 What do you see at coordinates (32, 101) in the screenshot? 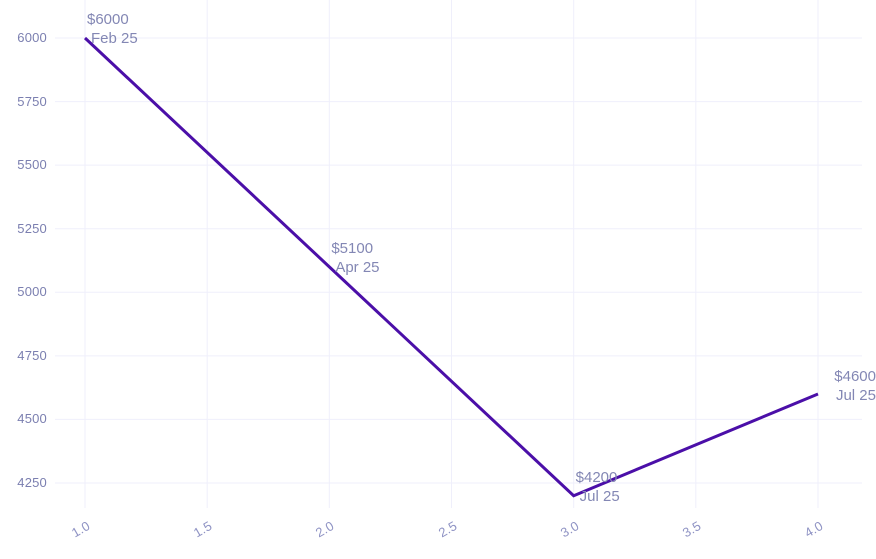
I see `y-axis-tick-label: 5750` at bounding box center [32, 101].